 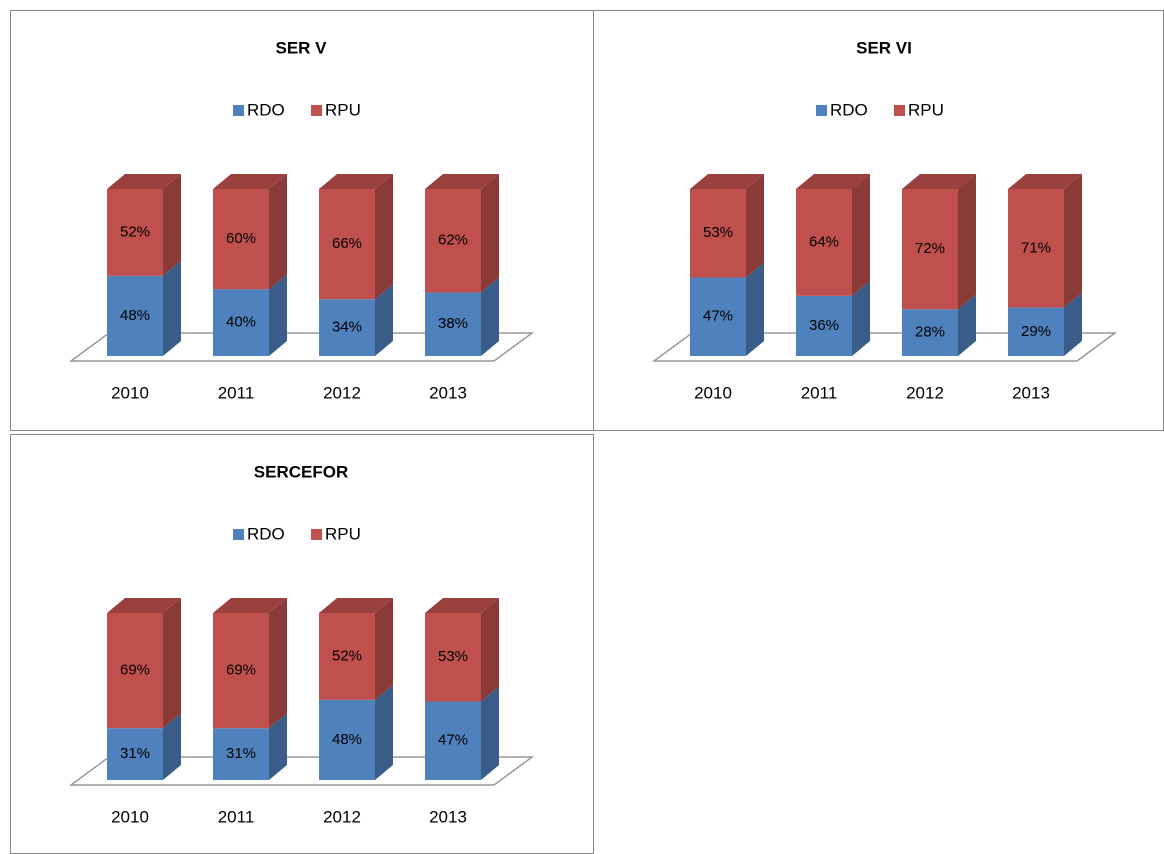 What do you see at coordinates (453, 323) in the screenshot?
I see `data-label: 38%` at bounding box center [453, 323].